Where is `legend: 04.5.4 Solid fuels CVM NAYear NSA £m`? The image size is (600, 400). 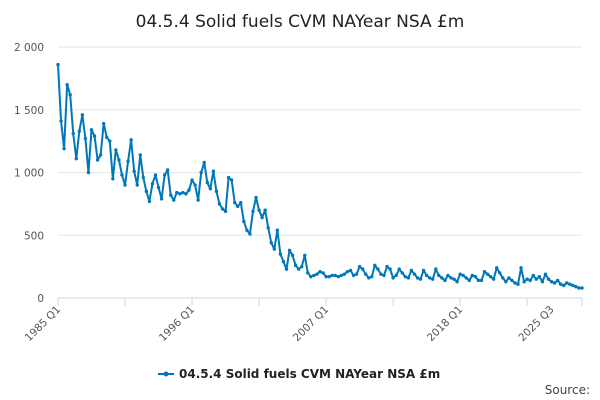 legend: 04.5.4 Solid fuels CVM NAYear NSA £m is located at coordinates (299, 374).